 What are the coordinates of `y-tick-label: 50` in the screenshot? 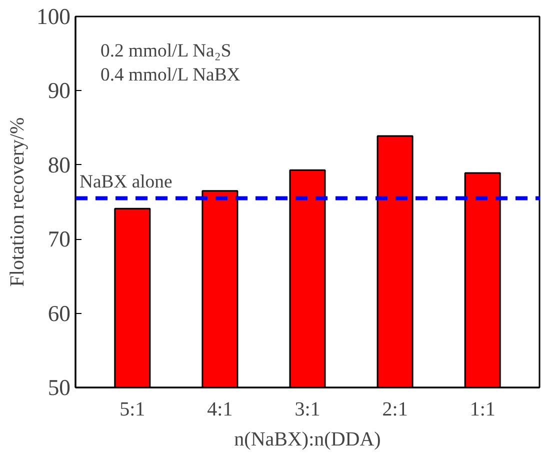 It's located at (59, 387).